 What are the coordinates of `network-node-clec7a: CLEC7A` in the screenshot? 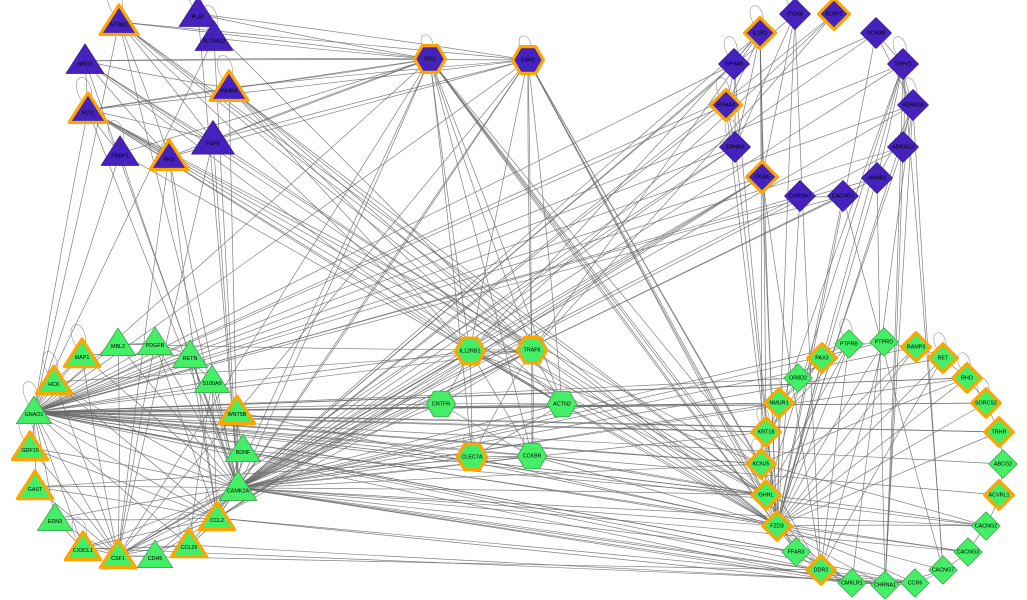 It's located at (472, 457).